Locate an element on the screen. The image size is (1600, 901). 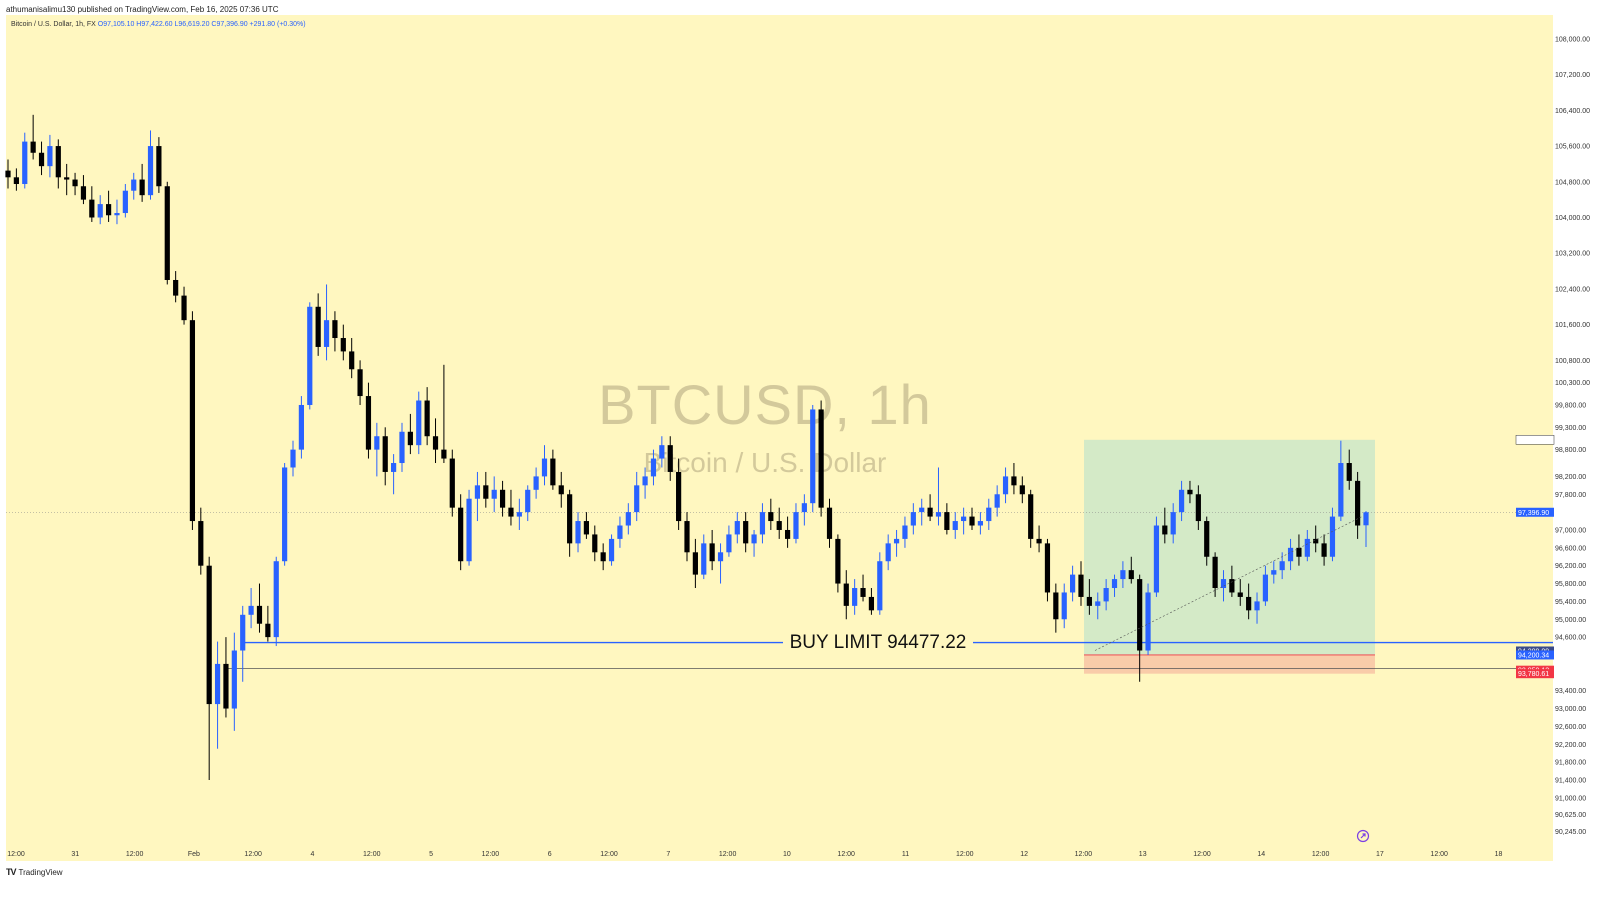
price-axis is located at coordinates (1576, 438).